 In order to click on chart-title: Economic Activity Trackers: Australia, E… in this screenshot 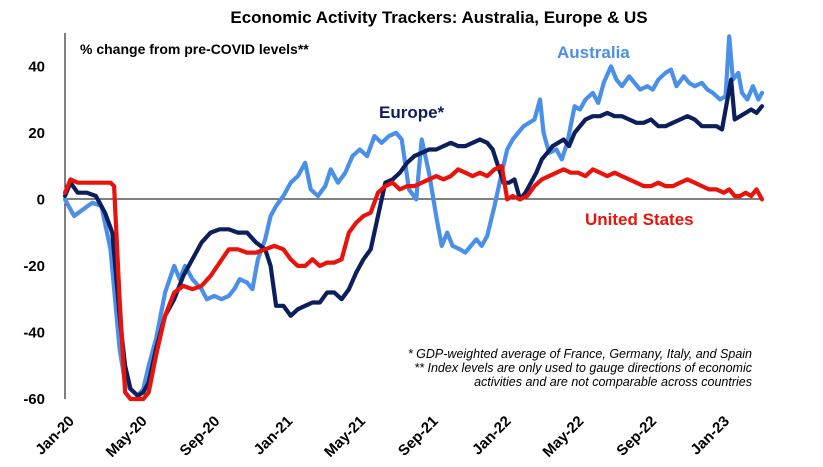, I will do `click(438, 17)`.